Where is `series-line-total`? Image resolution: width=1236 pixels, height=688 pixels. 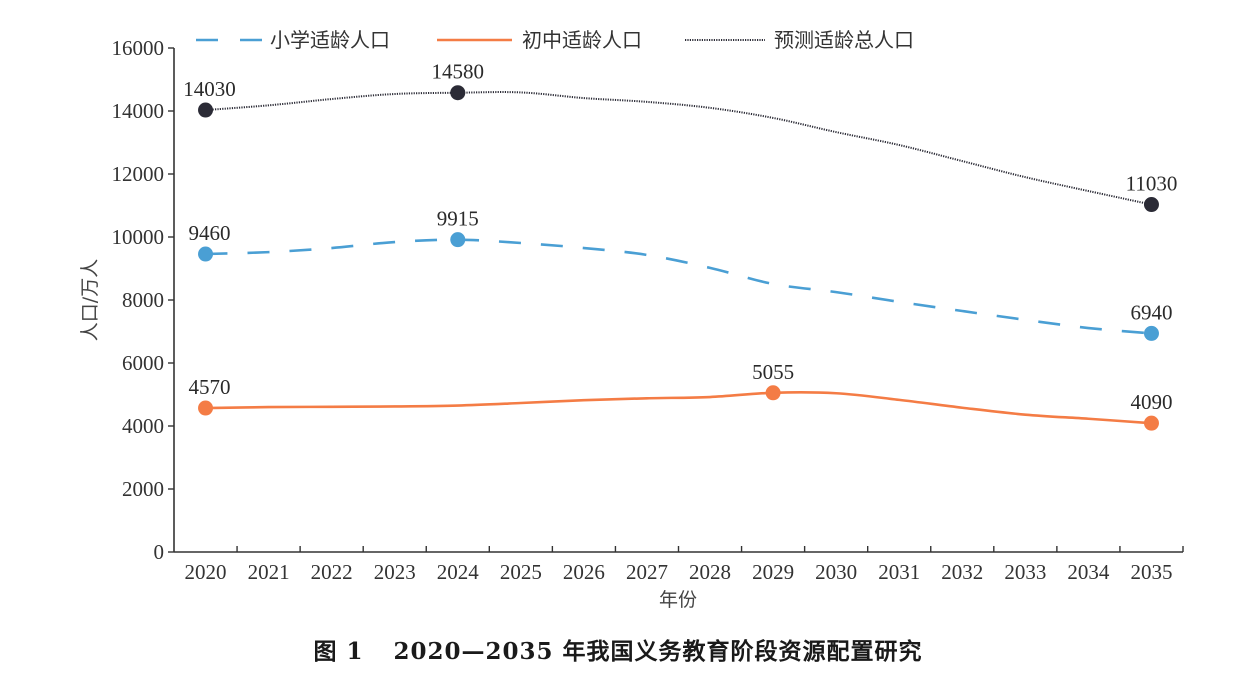
series-line-total is located at coordinates (678, 148).